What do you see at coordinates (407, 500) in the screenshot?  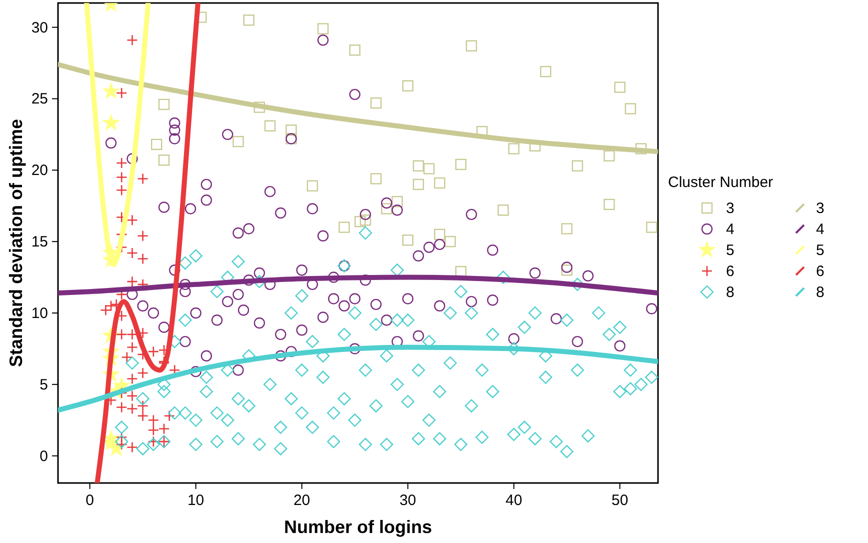 I see `x-tick-label: 30` at bounding box center [407, 500].